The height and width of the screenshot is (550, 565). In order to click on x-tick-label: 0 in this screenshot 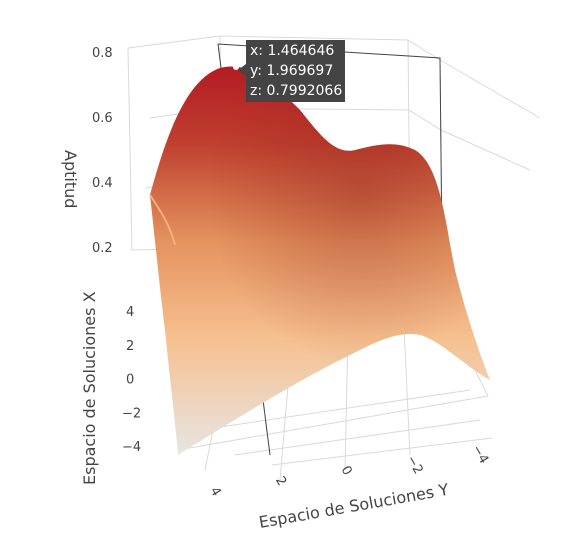, I will do `click(130, 380)`.